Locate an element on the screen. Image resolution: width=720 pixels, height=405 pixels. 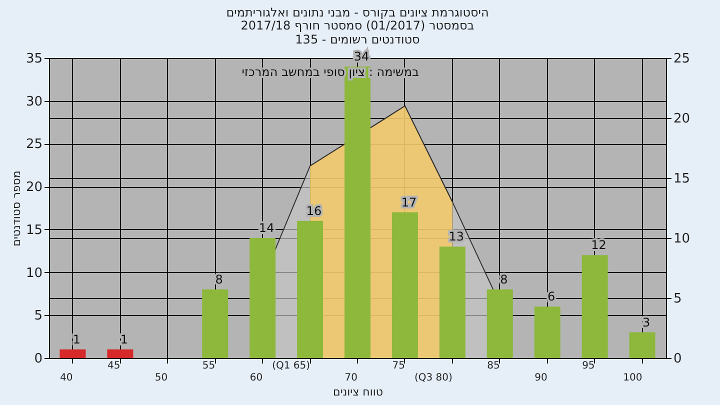
x-tick-label: 90 is located at coordinates (541, 378).